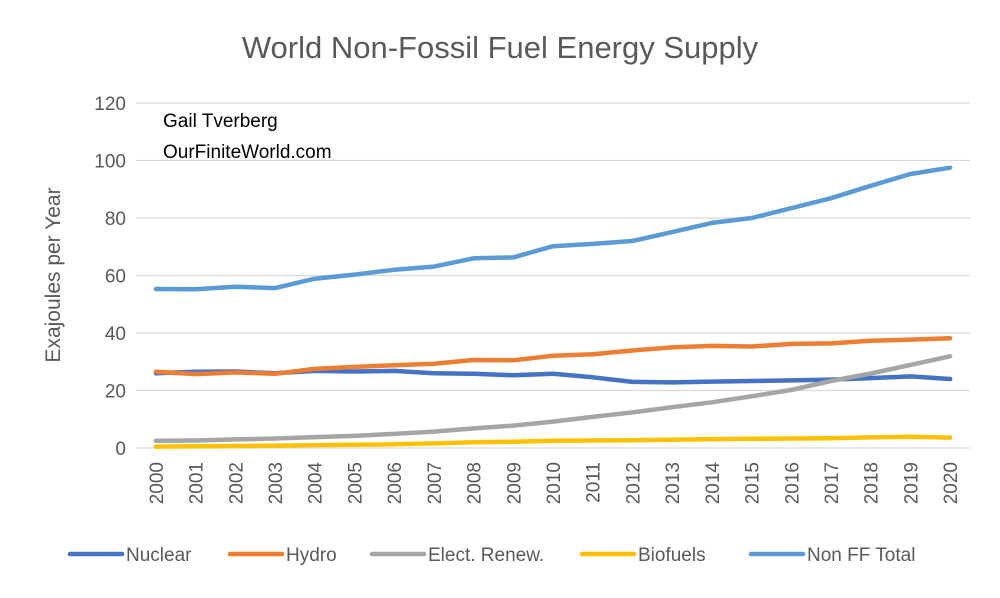 This screenshot has height=598, width=1000. Describe the element at coordinates (792, 483) in the screenshot. I see `x-tick-label-2016: 2016` at that location.